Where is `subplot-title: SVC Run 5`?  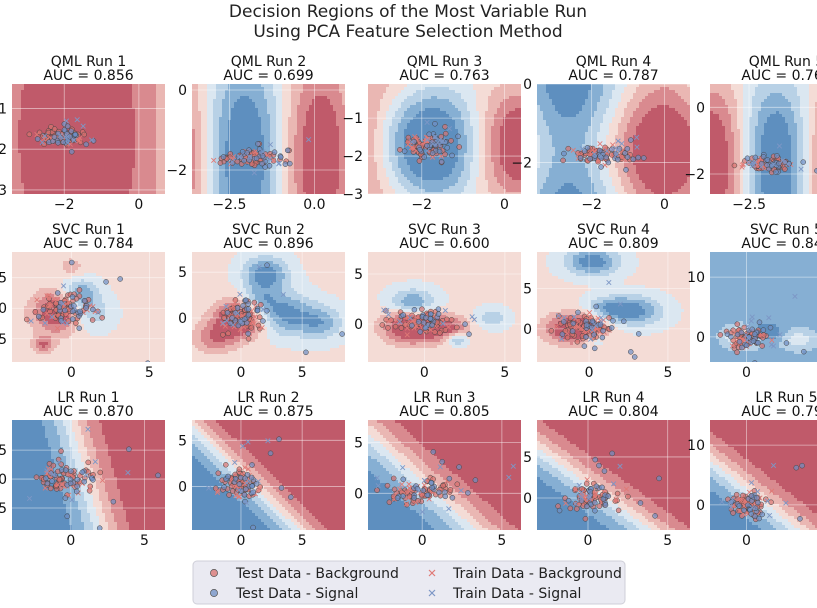 subplot-title: SVC Run 5 is located at coordinates (783, 230).